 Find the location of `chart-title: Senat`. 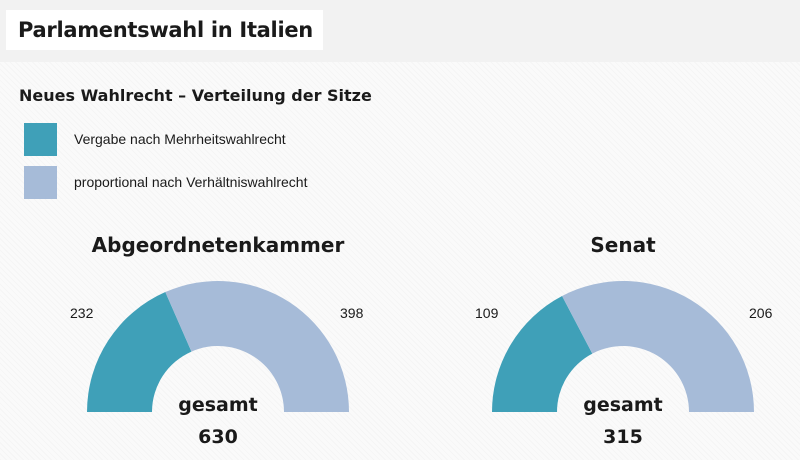

chart-title: Senat is located at coordinates (623, 245).